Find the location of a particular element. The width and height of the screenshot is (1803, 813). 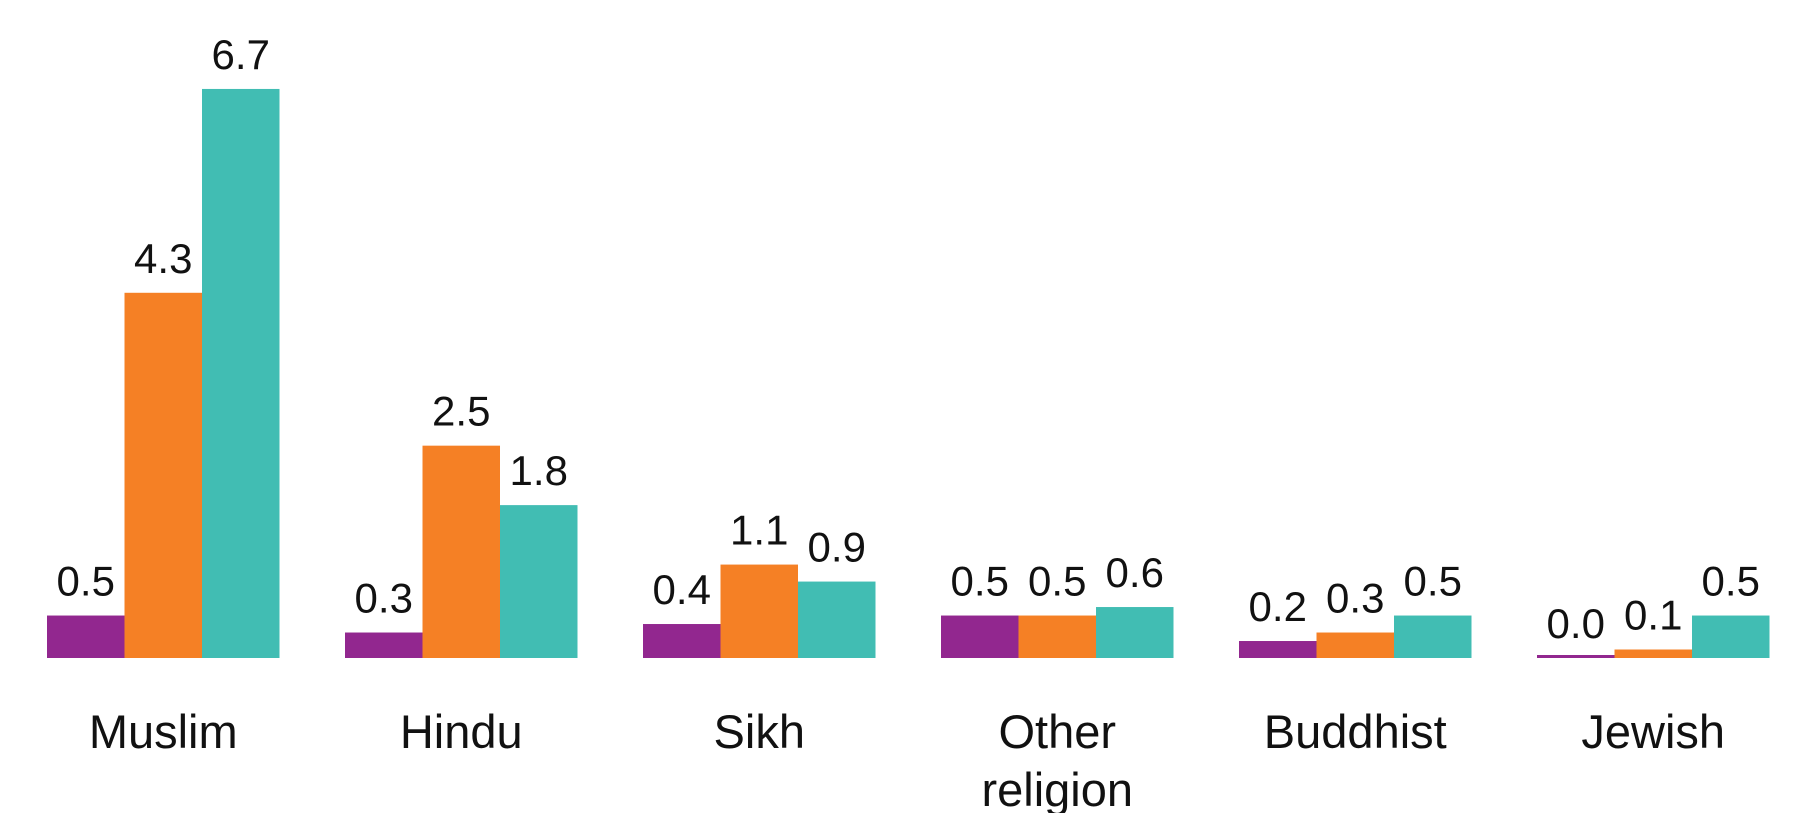

value-label: 1.1 is located at coordinates (759, 530).